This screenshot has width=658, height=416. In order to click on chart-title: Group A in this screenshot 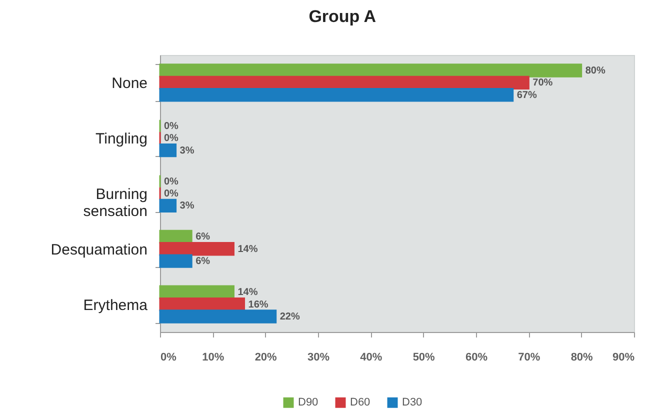, I will do `click(342, 16)`.